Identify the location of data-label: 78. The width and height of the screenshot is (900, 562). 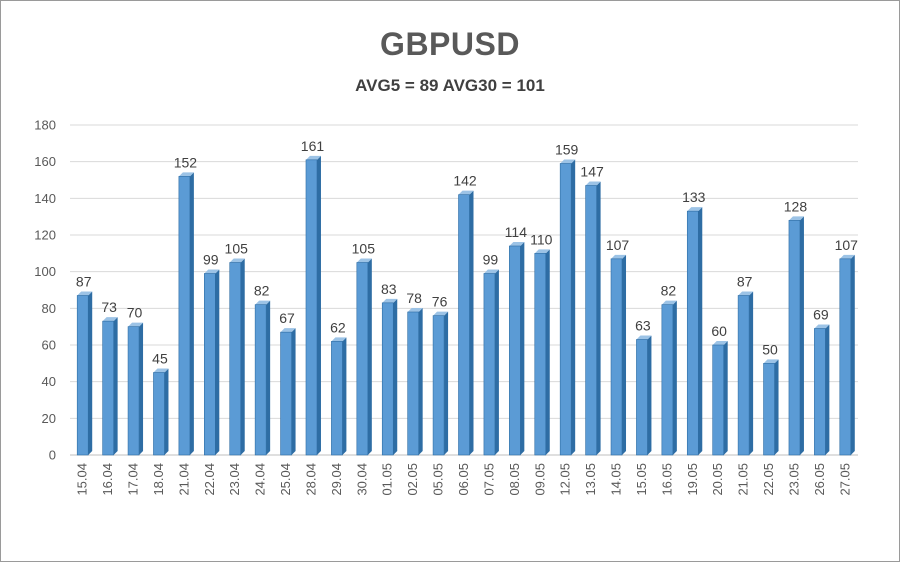
(414, 298).